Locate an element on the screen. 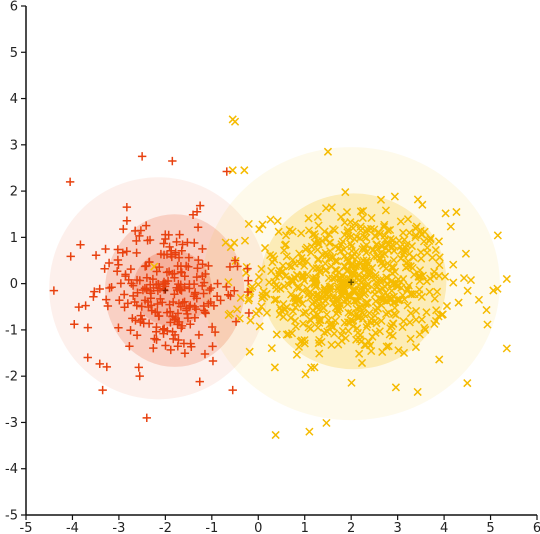  y-tick-label-4: 4 is located at coordinates (14, 99).